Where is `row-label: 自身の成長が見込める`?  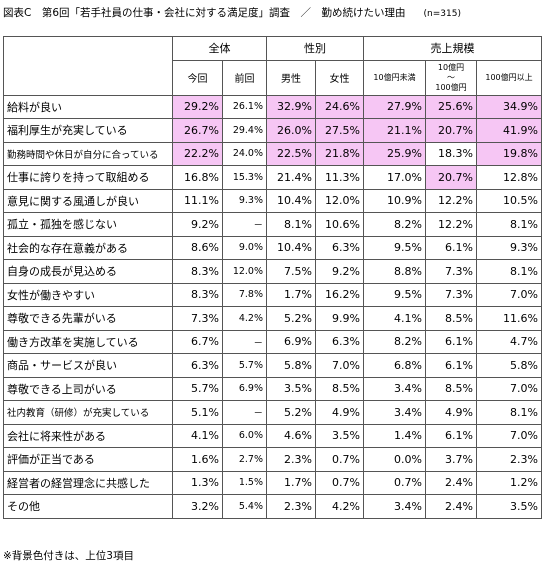
row-label: 自身の成長が見込める is located at coordinates (88, 271).